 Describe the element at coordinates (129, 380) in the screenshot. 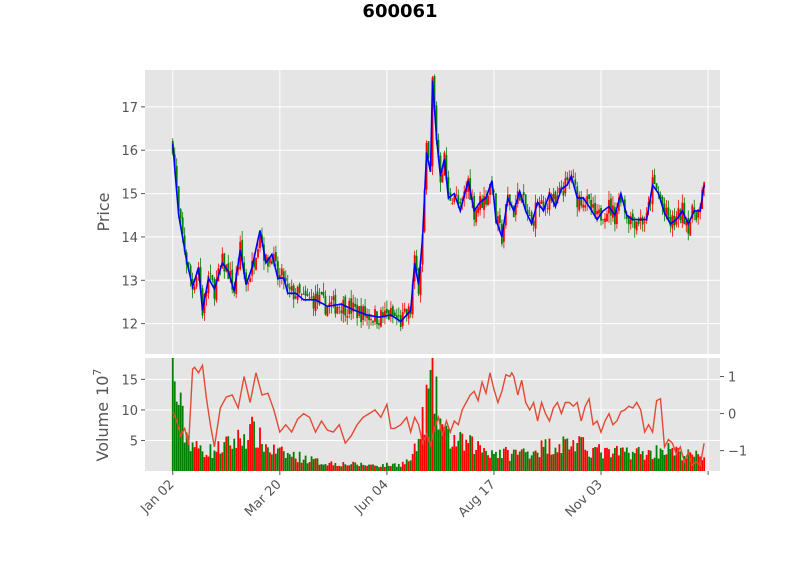

I see `volume-y-tick-label: 15` at that location.